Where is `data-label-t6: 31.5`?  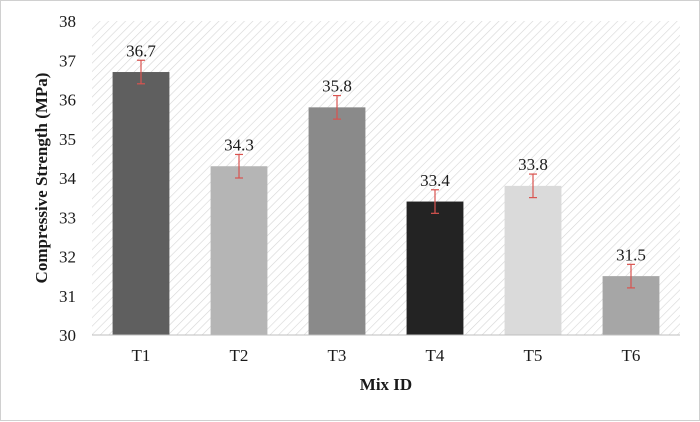
data-label-t6: 31.5 is located at coordinates (631, 254).